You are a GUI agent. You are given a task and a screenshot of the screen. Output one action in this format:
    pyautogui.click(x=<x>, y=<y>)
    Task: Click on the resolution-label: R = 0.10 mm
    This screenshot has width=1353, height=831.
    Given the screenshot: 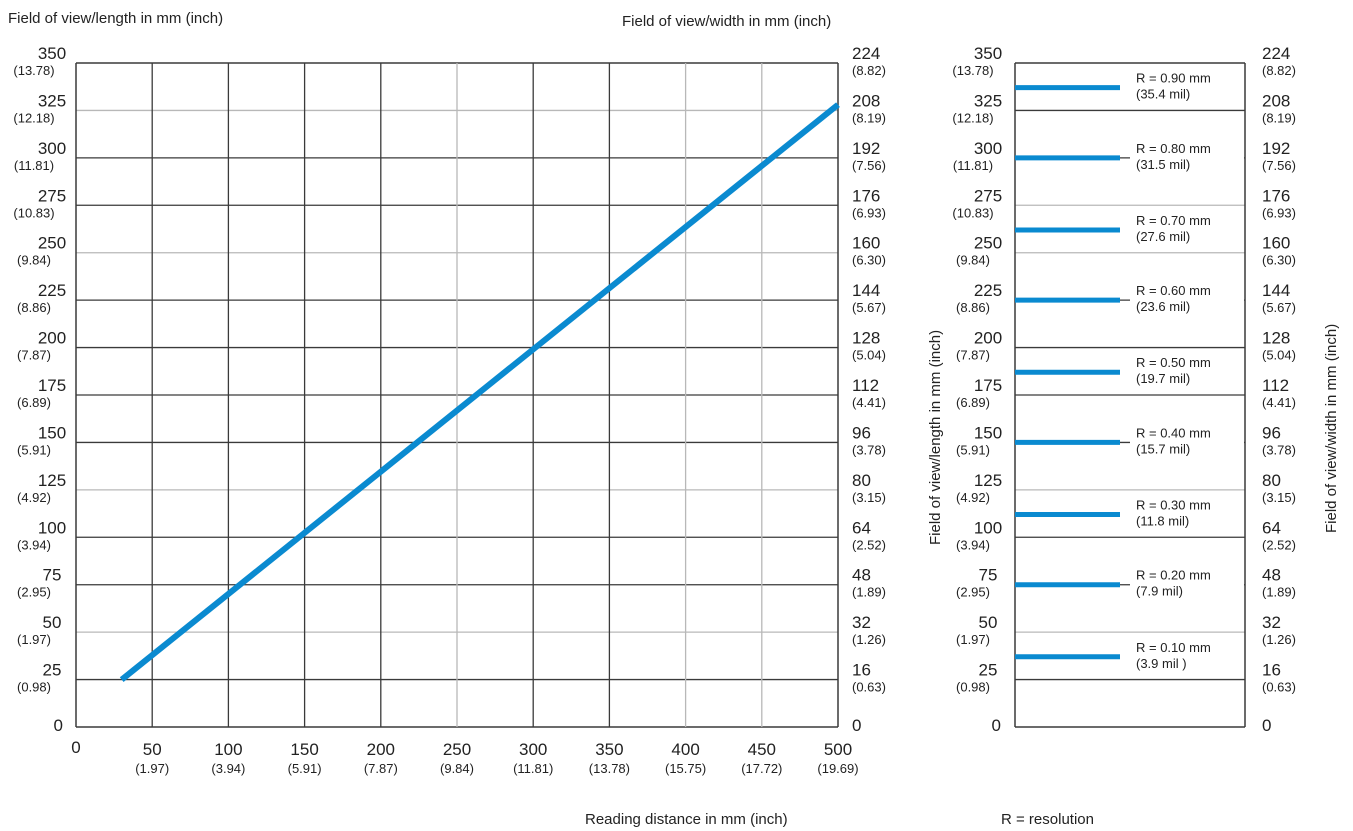 What is the action you would take?
    pyautogui.click(x=1173, y=647)
    